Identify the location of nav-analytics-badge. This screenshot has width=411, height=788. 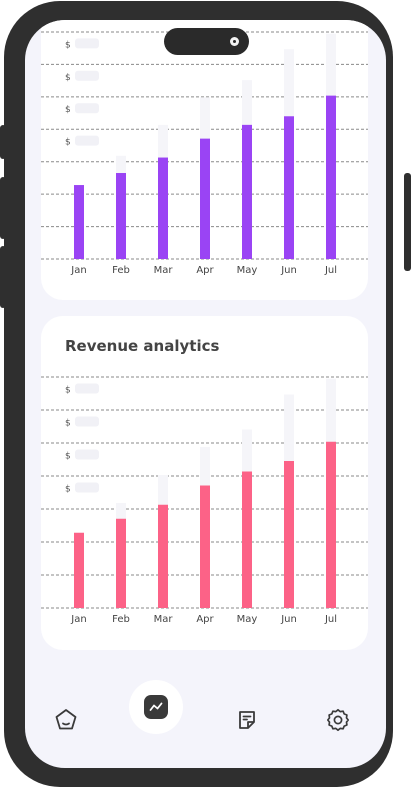
(156, 707).